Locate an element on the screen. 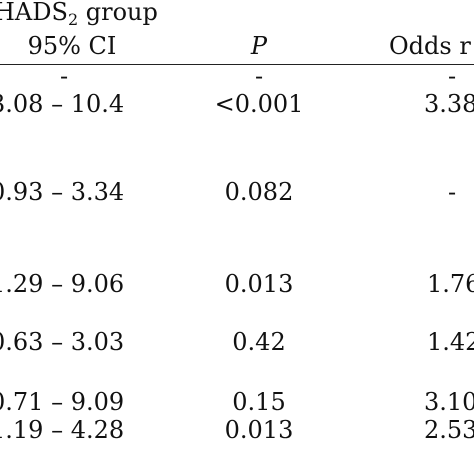 This screenshot has height=474, width=474. cell-ci: 3.08 – 10.4 is located at coordinates (62, 104).